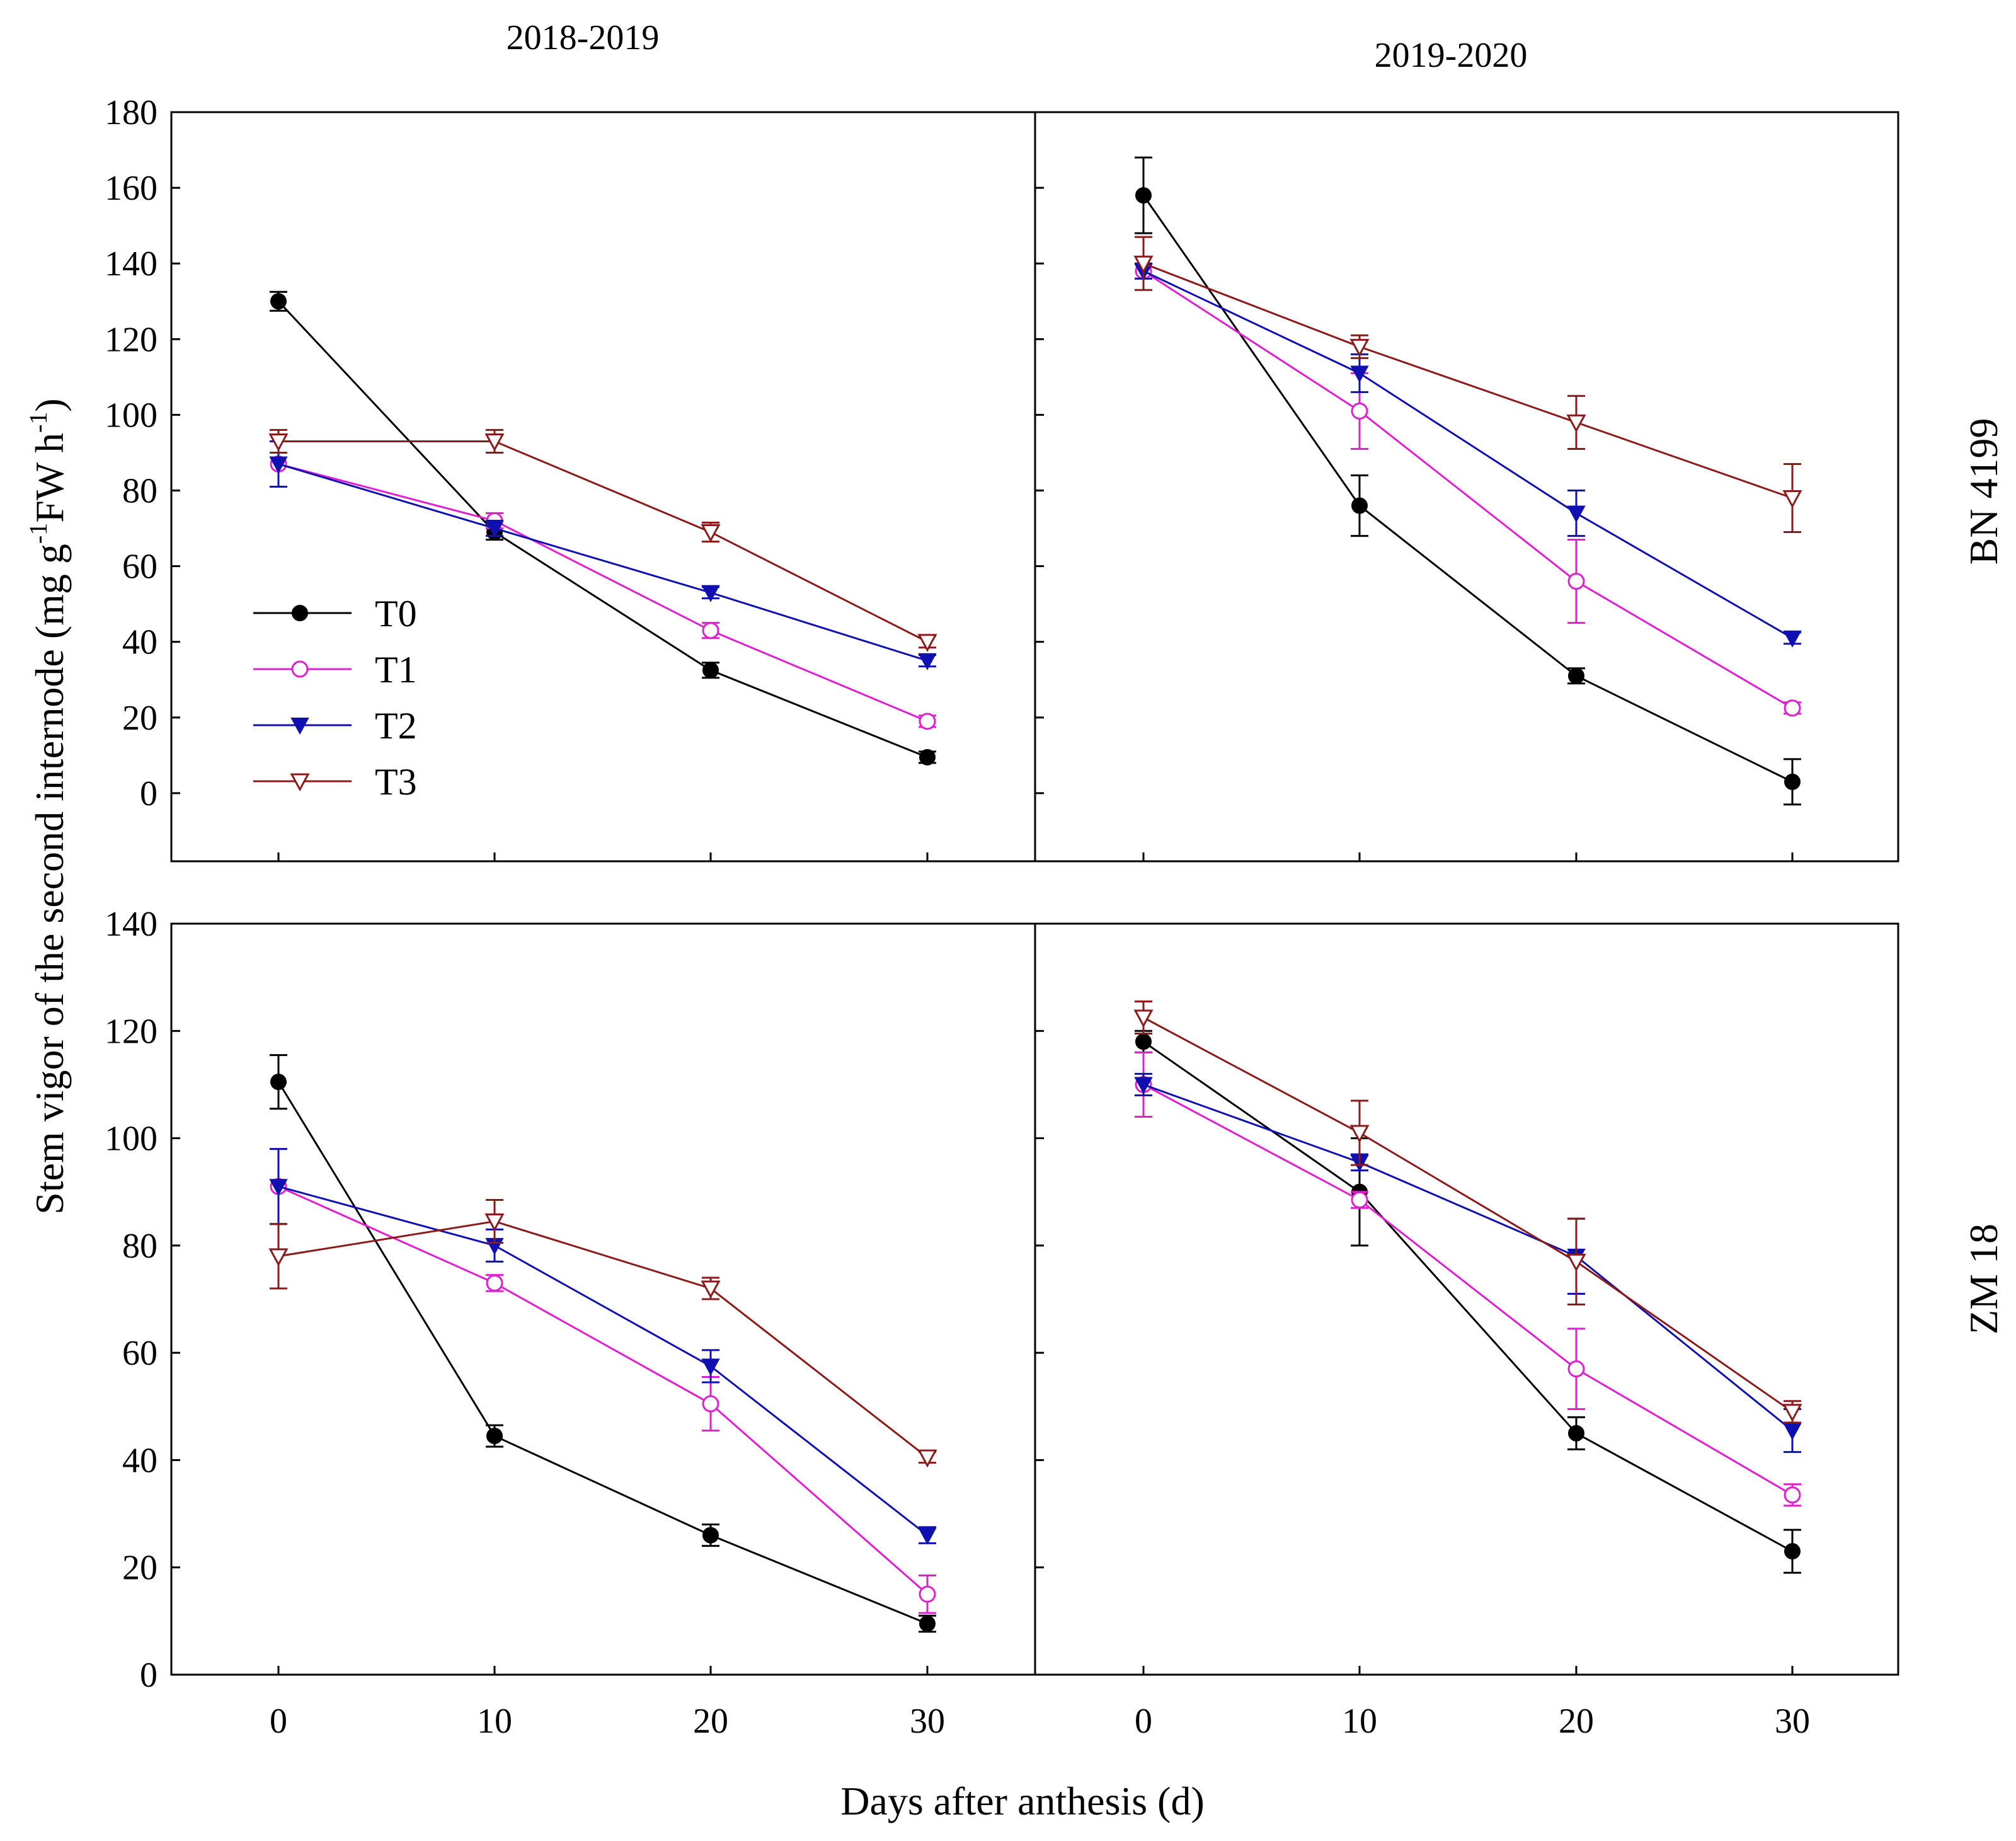  I want to click on y-axis-title-main: Stem vigor of the second internode (mg g, so click(49, 879).